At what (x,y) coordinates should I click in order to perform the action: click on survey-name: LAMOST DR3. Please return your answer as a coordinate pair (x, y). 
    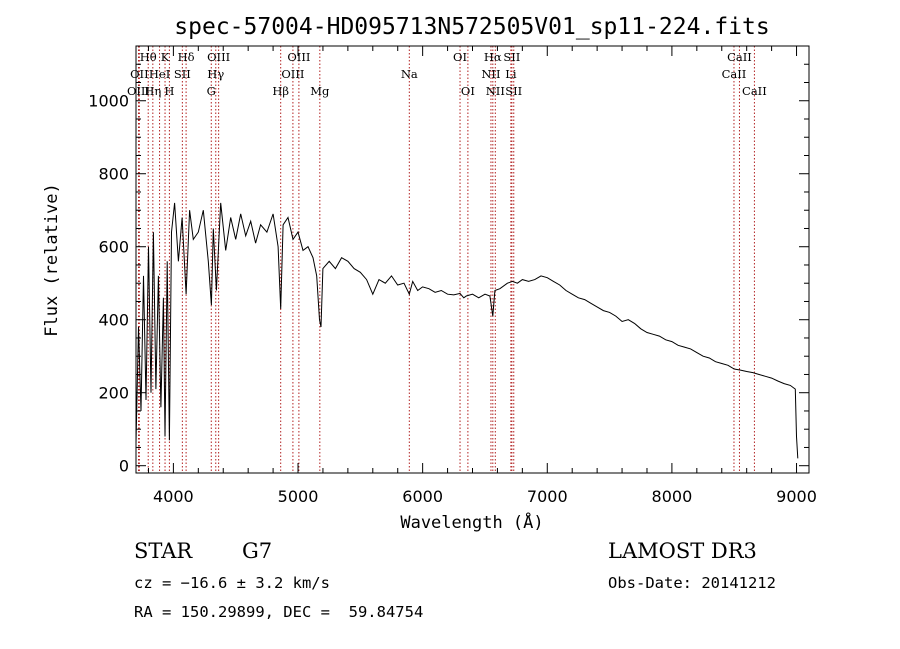
    Looking at the image, I should click on (682, 551).